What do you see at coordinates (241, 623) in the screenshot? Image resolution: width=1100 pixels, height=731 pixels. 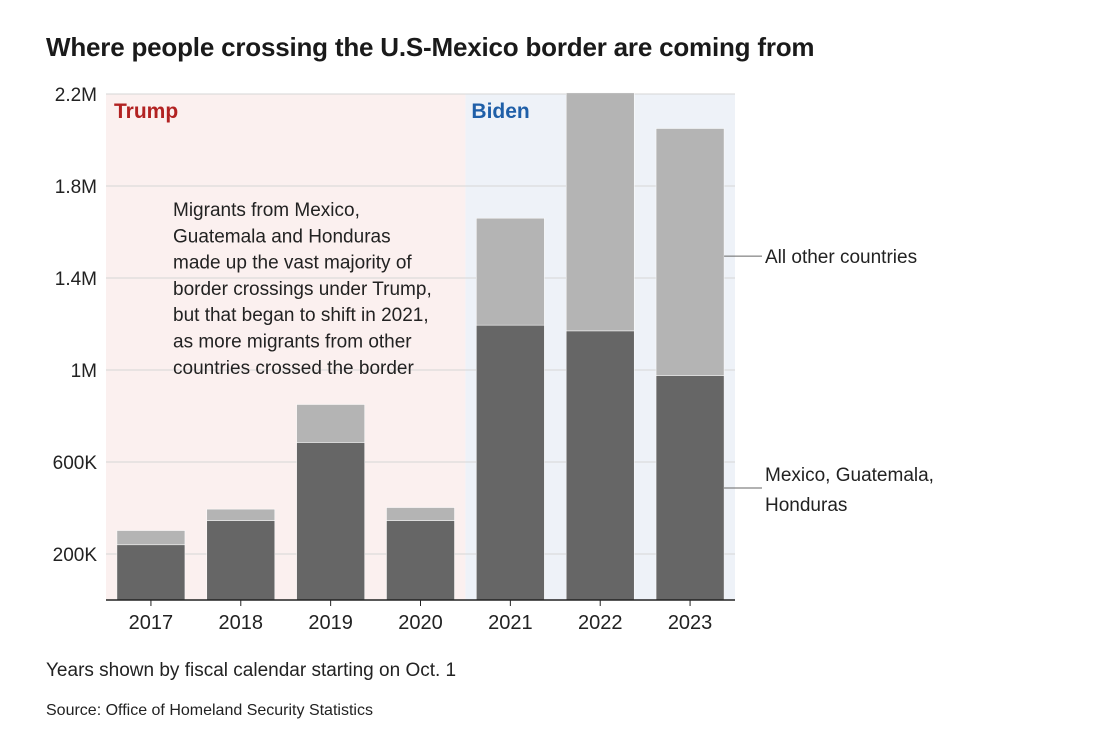 I see `x-tick-label: 2018` at bounding box center [241, 623].